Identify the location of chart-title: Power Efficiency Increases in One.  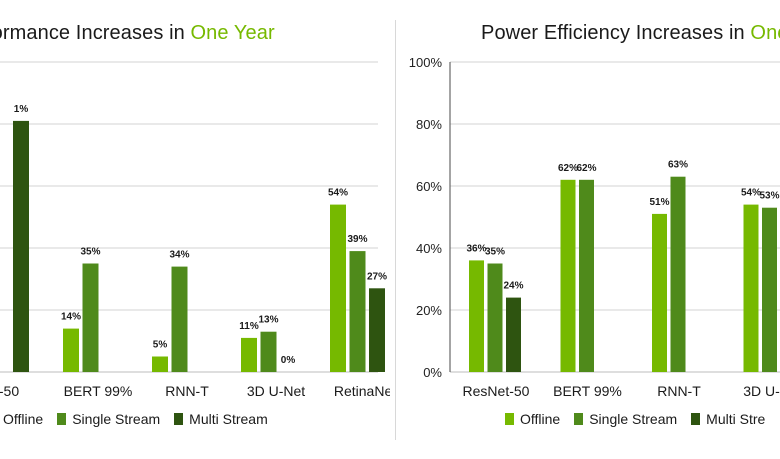
(630, 33).